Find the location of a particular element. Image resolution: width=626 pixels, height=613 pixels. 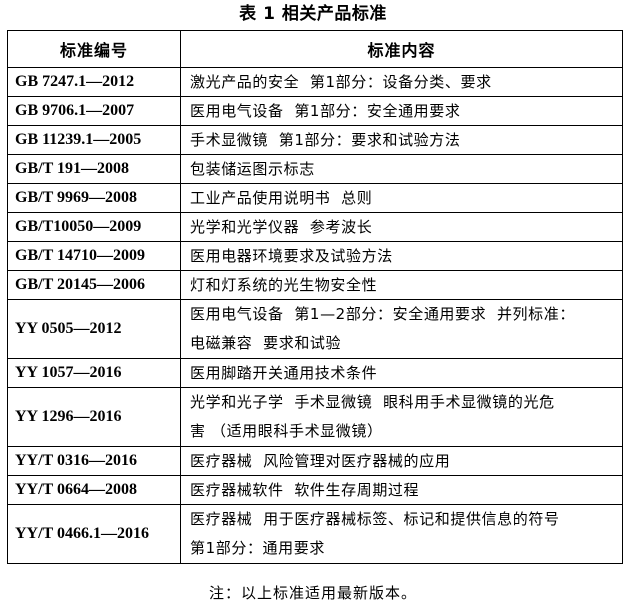

table-header: 标准编号 标准内容 is located at coordinates (315, 49).